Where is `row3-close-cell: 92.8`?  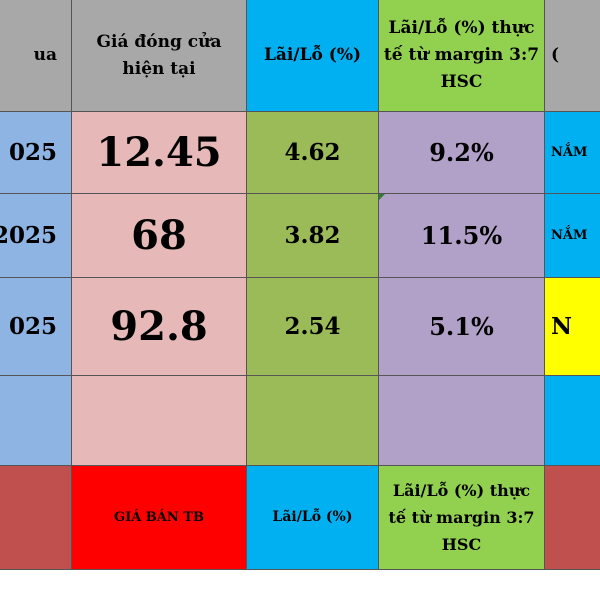 row3-close-cell: 92.8 is located at coordinates (159, 327).